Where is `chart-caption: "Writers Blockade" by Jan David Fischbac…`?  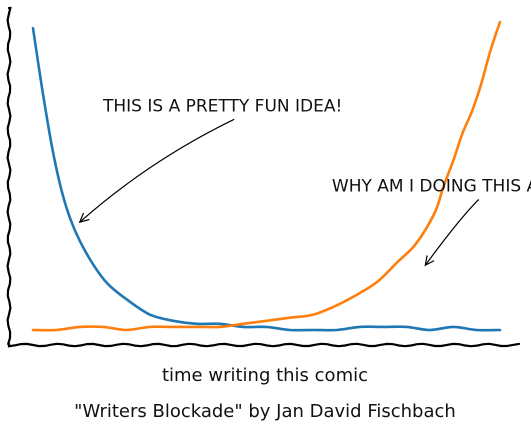 chart-caption: "Writers Blockade" by Jan David Fischbac… is located at coordinates (265, 411).